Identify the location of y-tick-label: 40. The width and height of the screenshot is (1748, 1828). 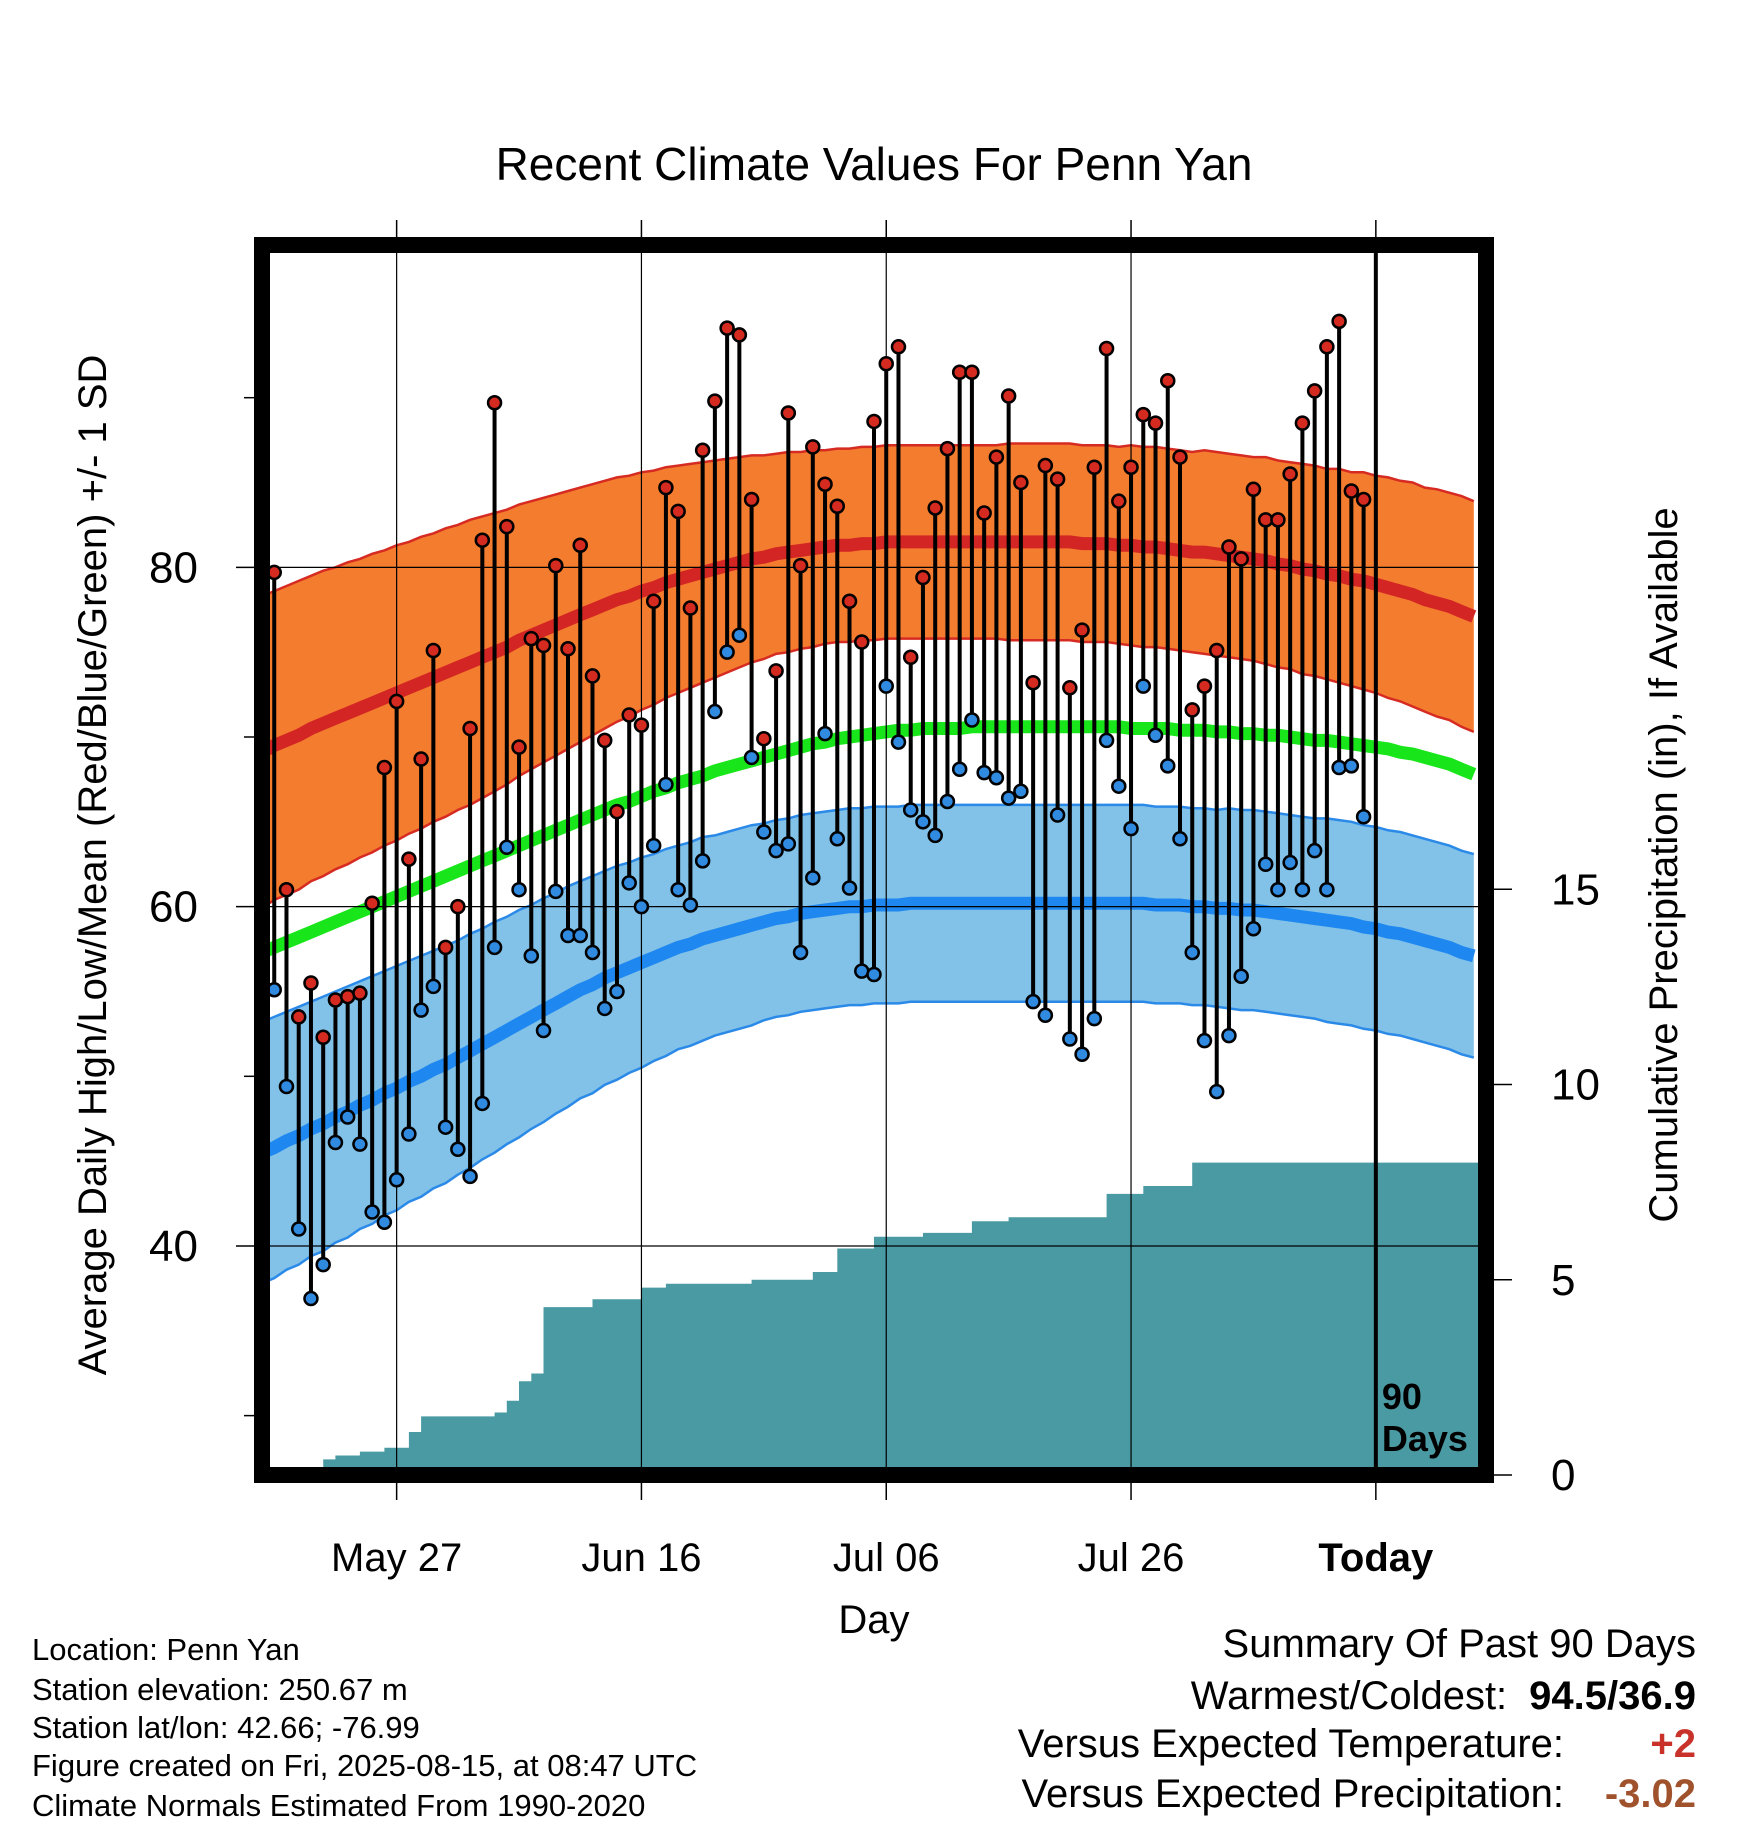
(173, 1246).